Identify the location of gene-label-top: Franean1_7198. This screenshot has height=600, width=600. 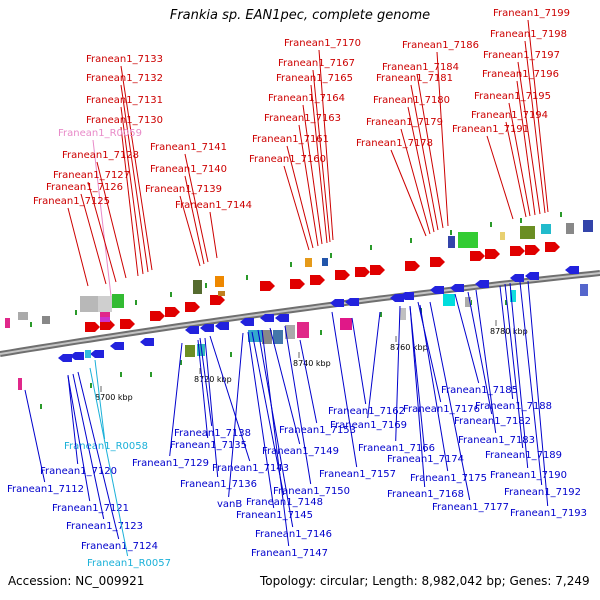
(528, 34).